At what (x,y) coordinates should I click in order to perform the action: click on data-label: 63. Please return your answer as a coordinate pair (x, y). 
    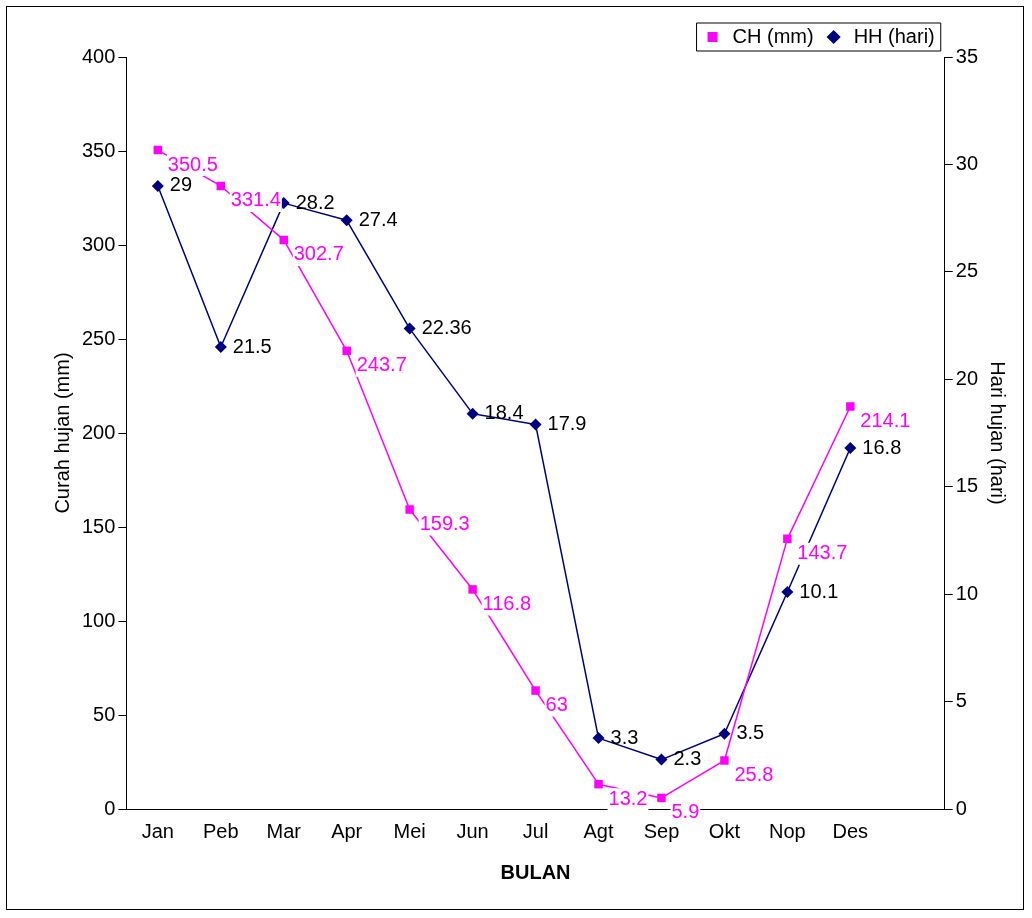
    Looking at the image, I should click on (556, 704).